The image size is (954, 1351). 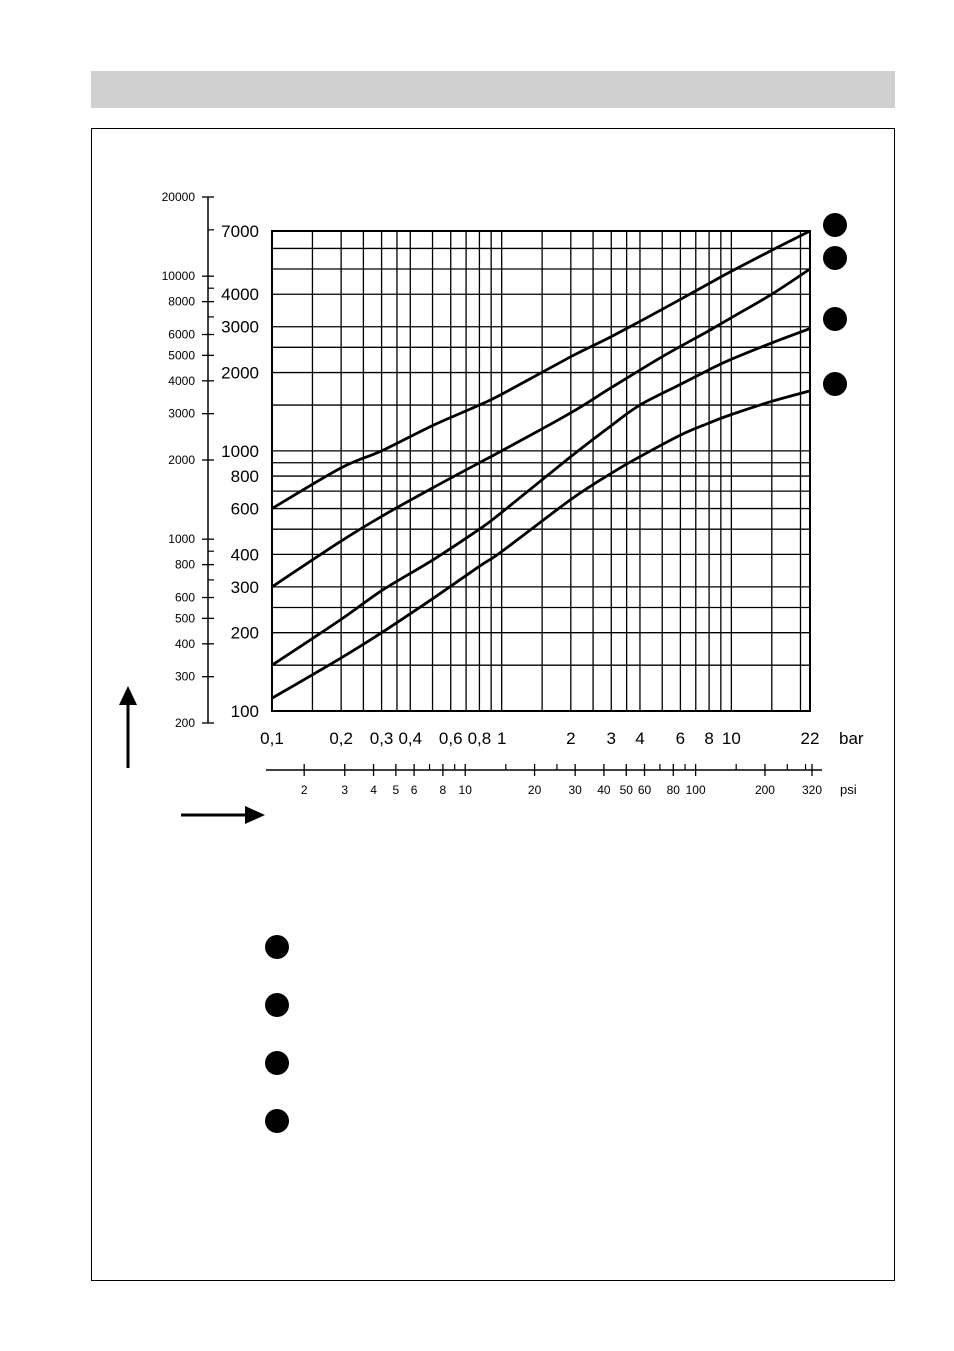 I want to click on x-bar-tick-label: 4, so click(x=639, y=738).